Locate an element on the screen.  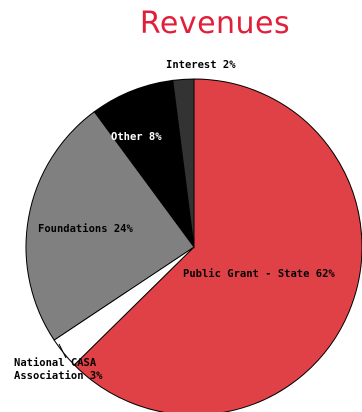
pie-label-3: Other 8% is located at coordinates (136, 137).